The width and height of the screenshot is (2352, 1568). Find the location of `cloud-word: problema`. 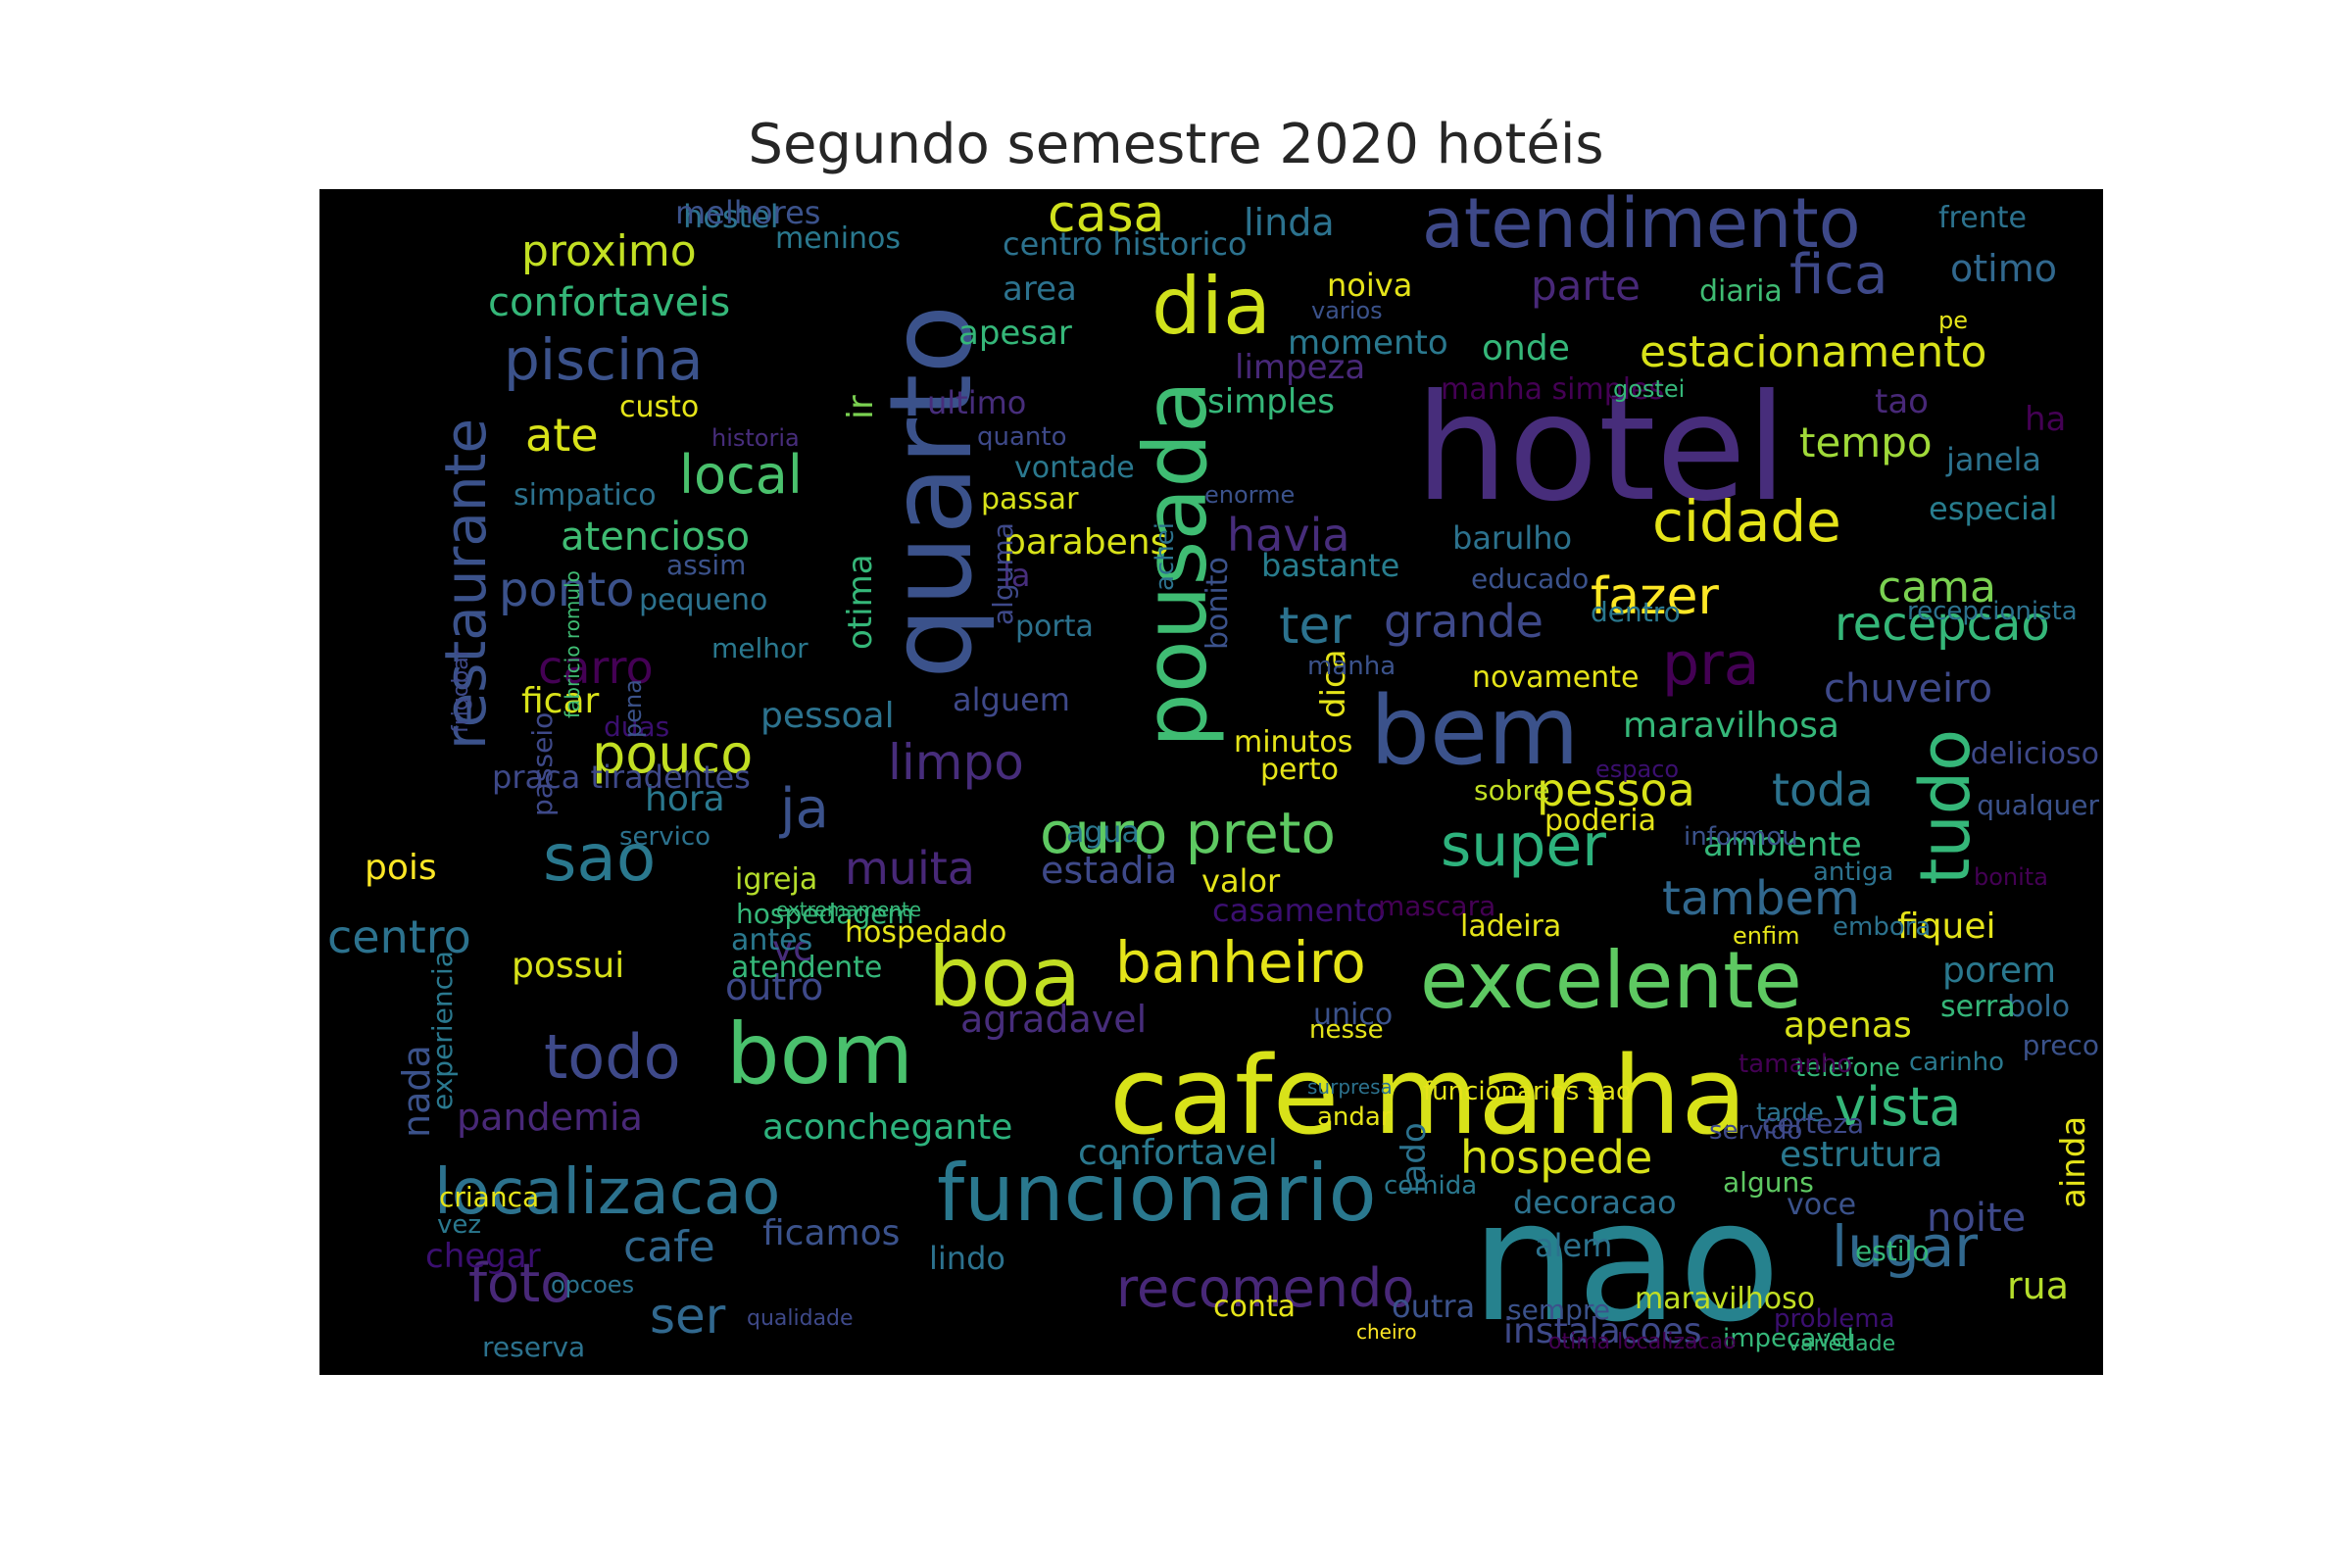

cloud-word: problema is located at coordinates (1834, 1319).